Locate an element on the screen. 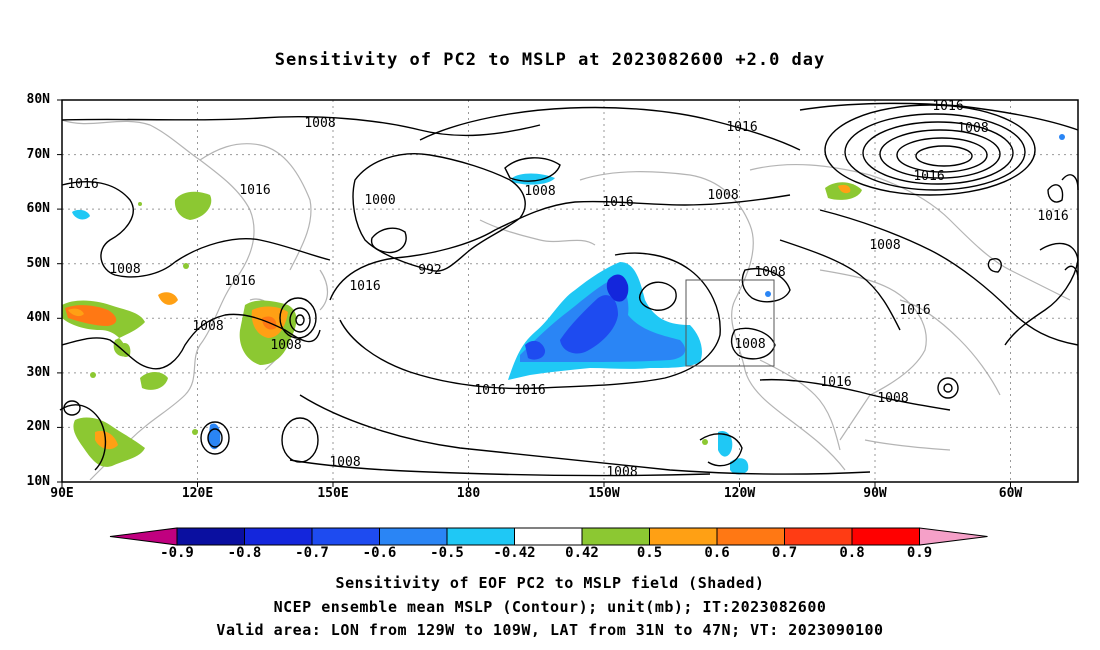 The image size is (1100, 650). colorbar-svg is located at coordinates (548, 536).